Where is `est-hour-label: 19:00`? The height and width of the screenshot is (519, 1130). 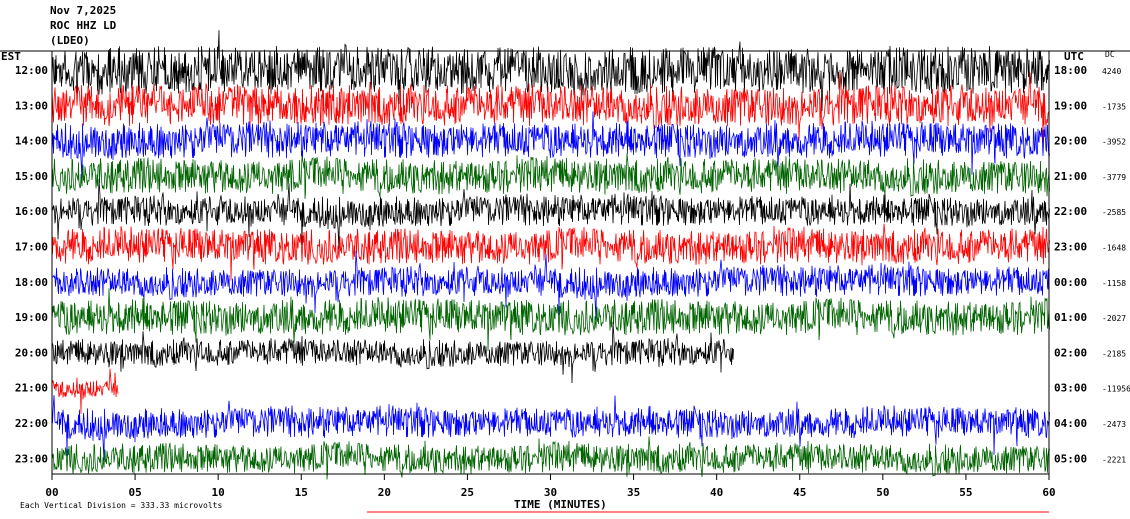
est-hour-label: 19:00 is located at coordinates (31, 317).